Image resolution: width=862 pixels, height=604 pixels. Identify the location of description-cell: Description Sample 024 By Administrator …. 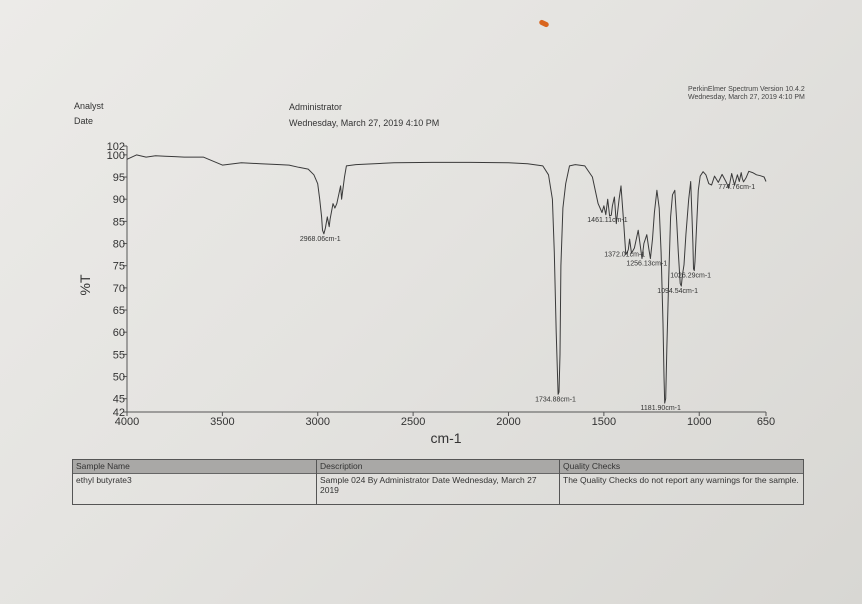
(438, 482).